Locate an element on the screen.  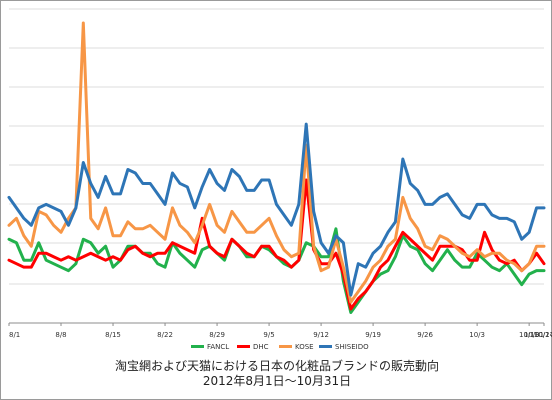
x-tick-label: 10/24 is located at coordinates (543, 335).